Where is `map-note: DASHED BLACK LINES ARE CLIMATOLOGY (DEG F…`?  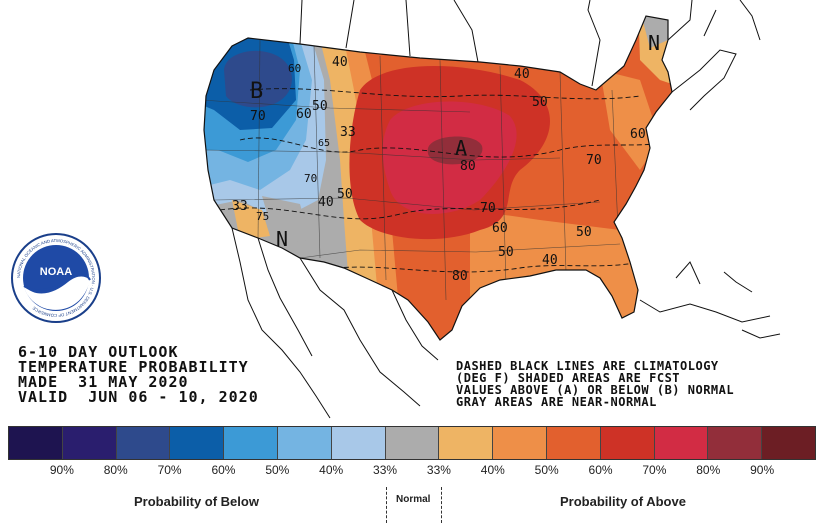 map-note: DASHED BLACK LINES ARE CLIMATOLOGY (DEG F… is located at coordinates (595, 384).